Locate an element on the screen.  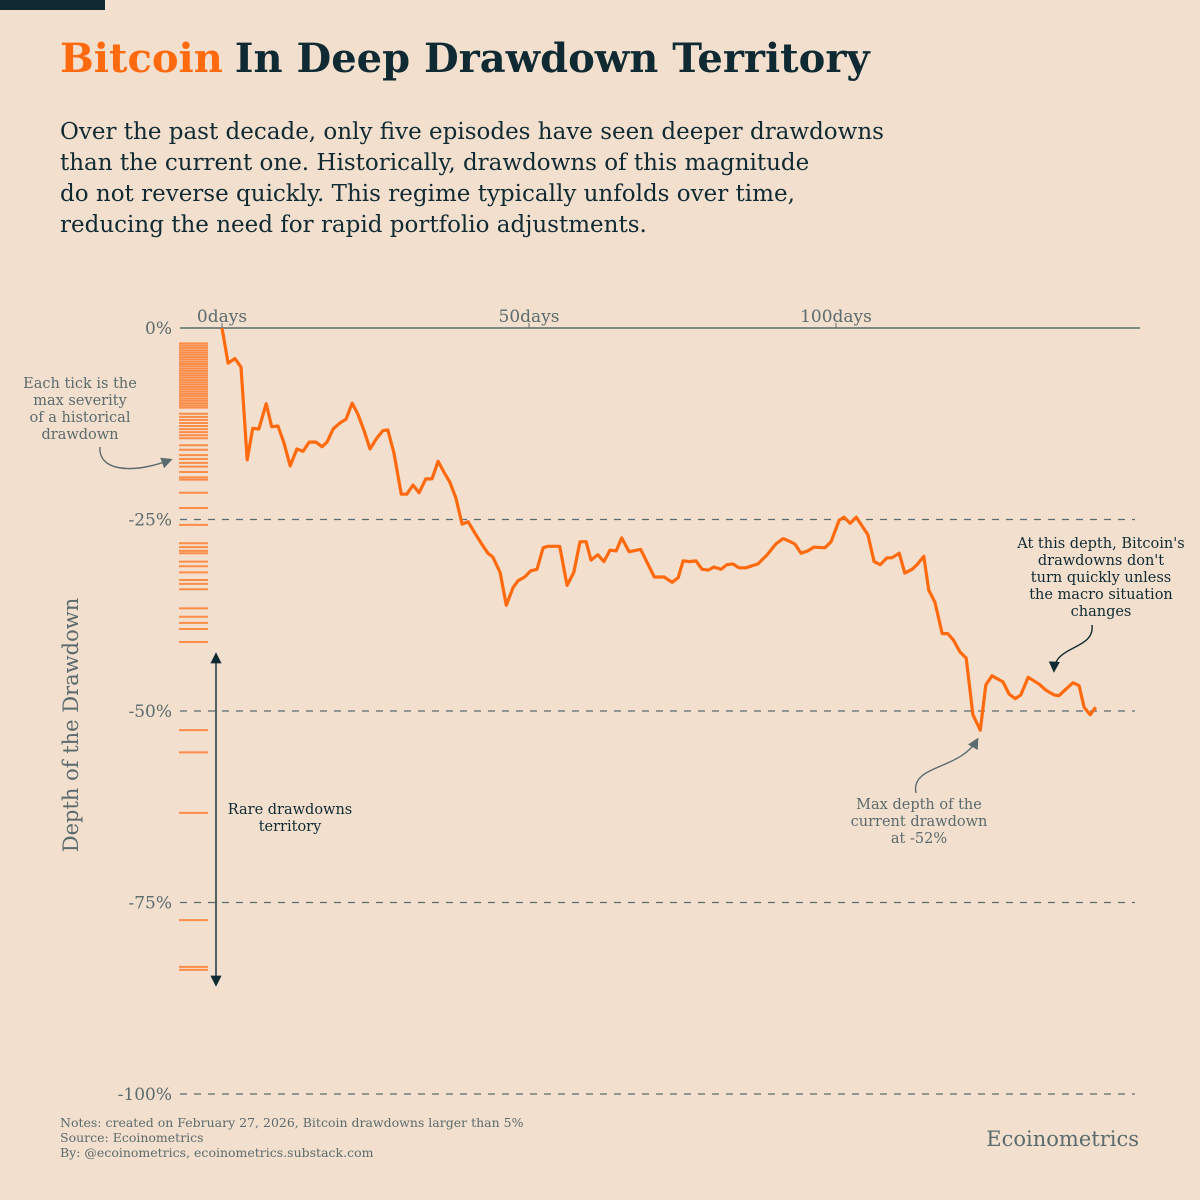
y-tick-label: -100% is located at coordinates (145, 1095).